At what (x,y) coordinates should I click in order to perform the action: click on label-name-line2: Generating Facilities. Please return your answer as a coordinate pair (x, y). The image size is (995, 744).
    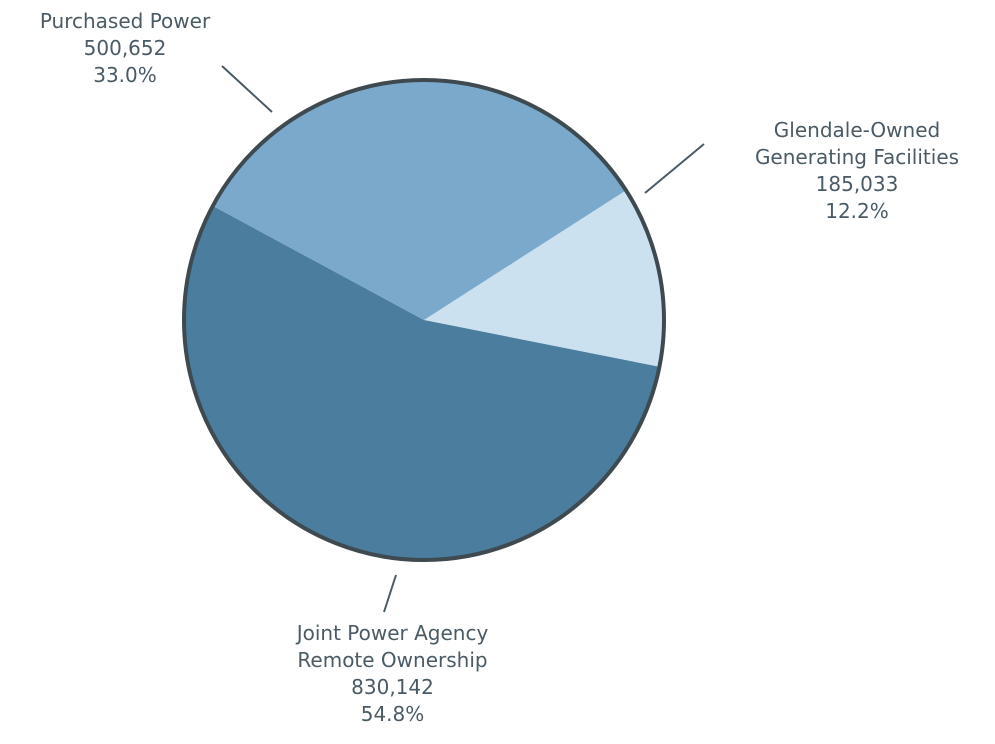
    Looking at the image, I should click on (857, 157).